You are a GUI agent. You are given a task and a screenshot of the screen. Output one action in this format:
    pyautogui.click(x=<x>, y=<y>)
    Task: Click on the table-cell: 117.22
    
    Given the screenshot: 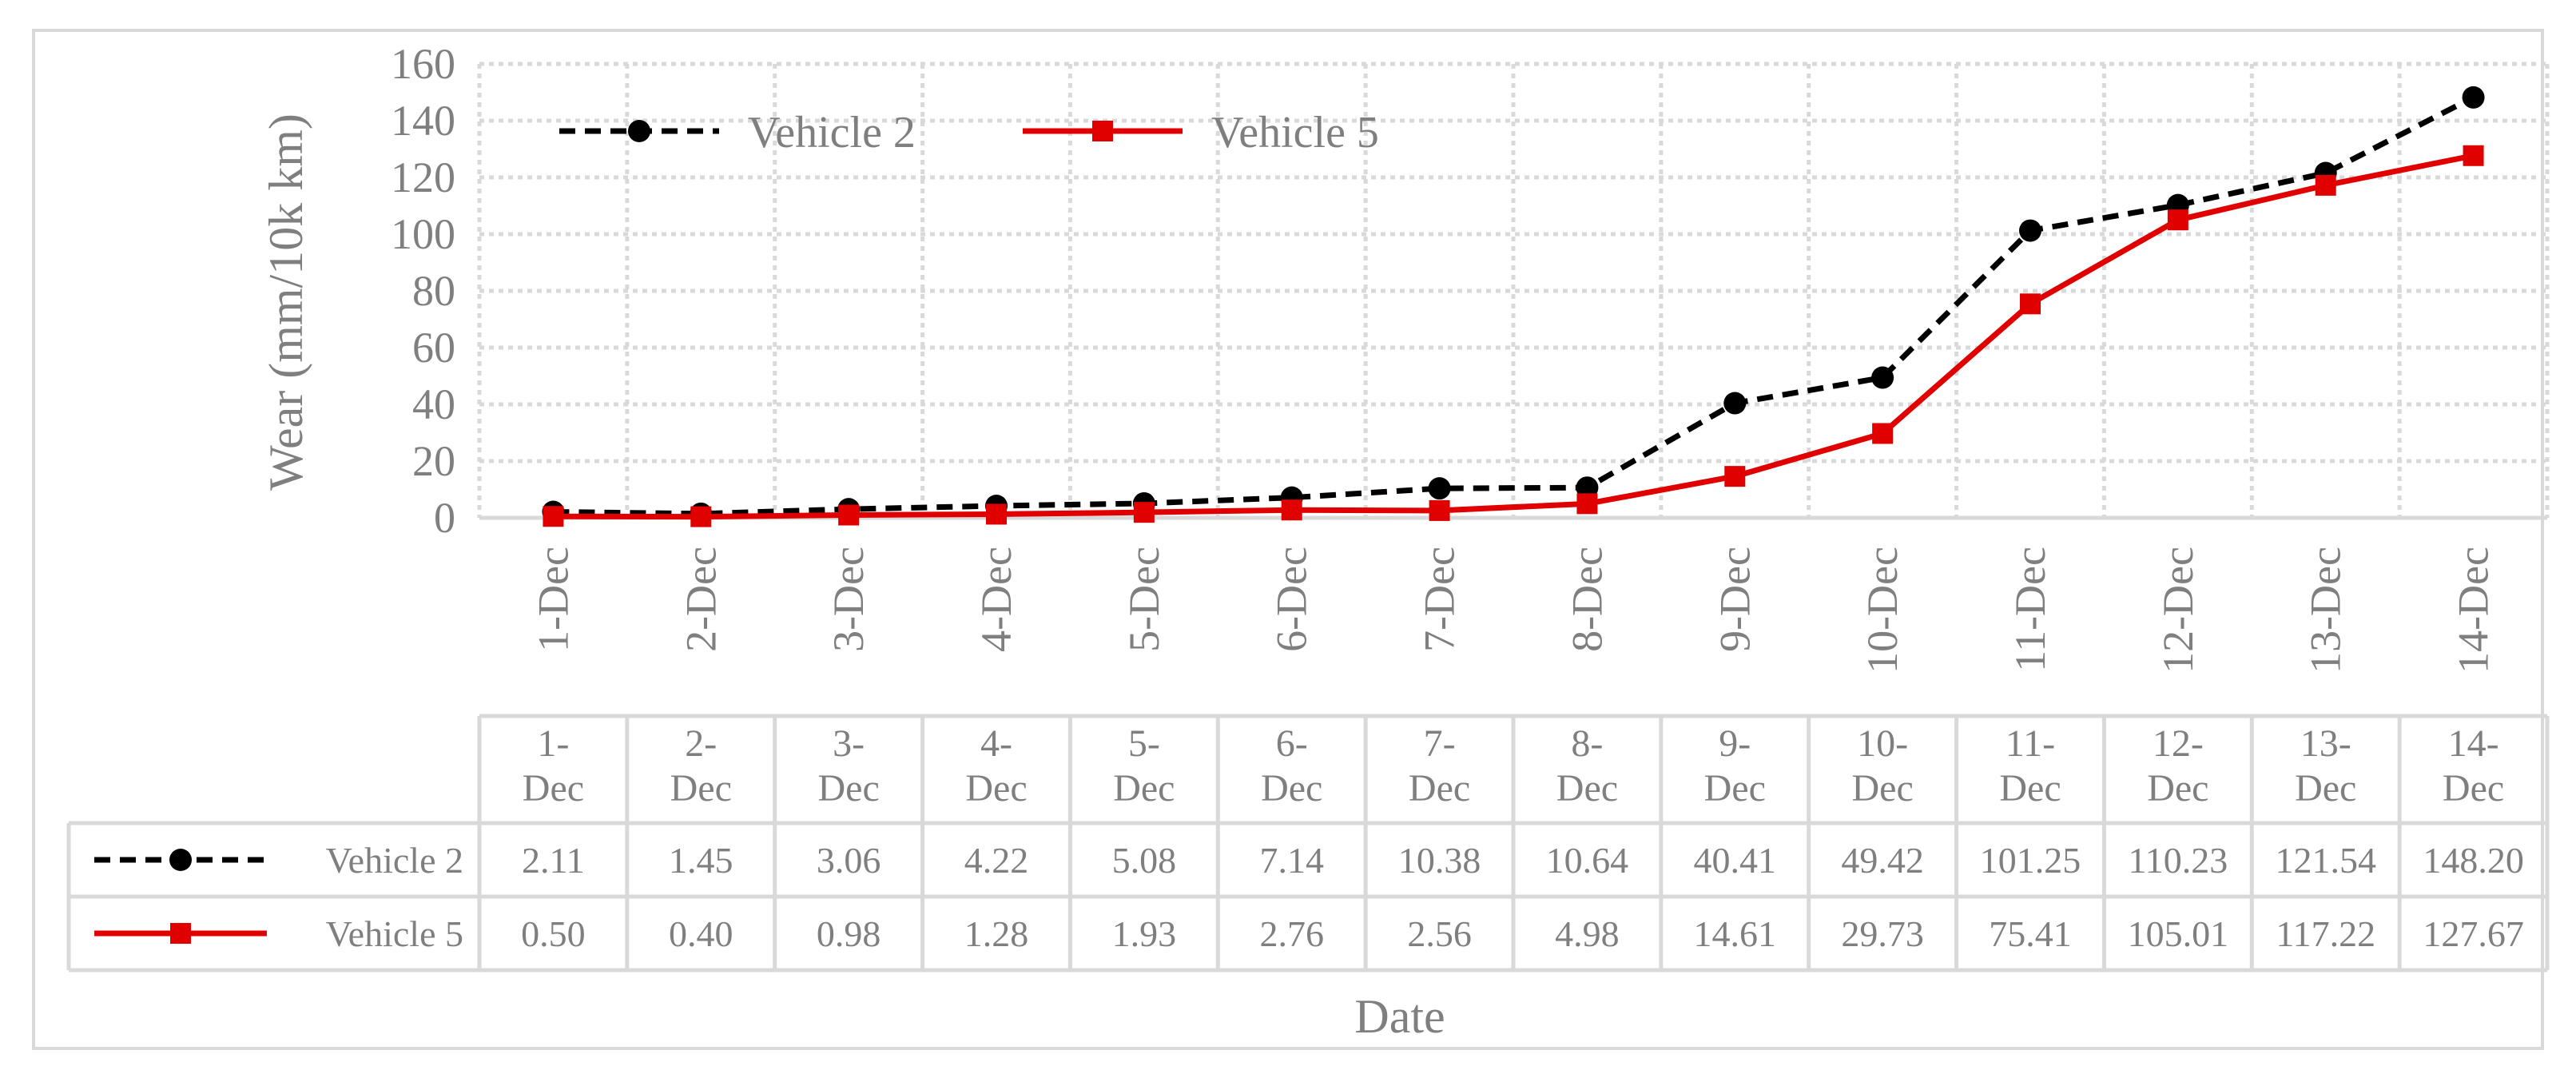 What is the action you would take?
    pyautogui.click(x=2325, y=934)
    